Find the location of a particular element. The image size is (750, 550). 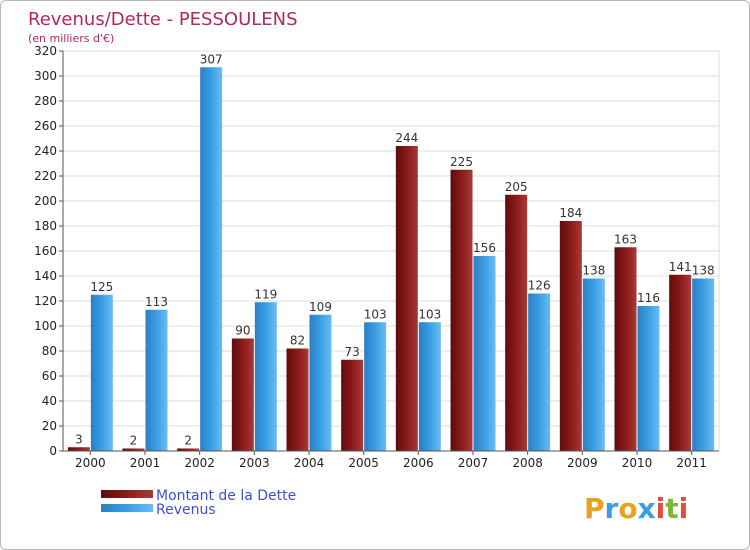

data-label-debt-2011: 141 is located at coordinates (680, 267).